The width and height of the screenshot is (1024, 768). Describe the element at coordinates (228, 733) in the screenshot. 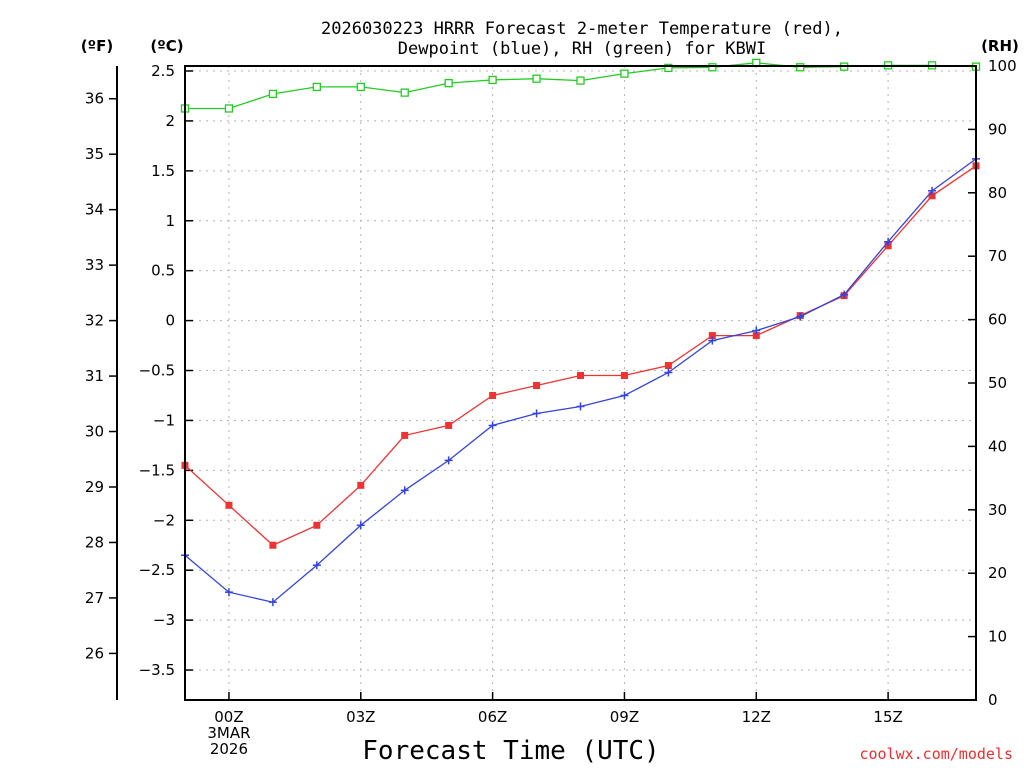

I see `time-tick-label: 3MAR` at that location.